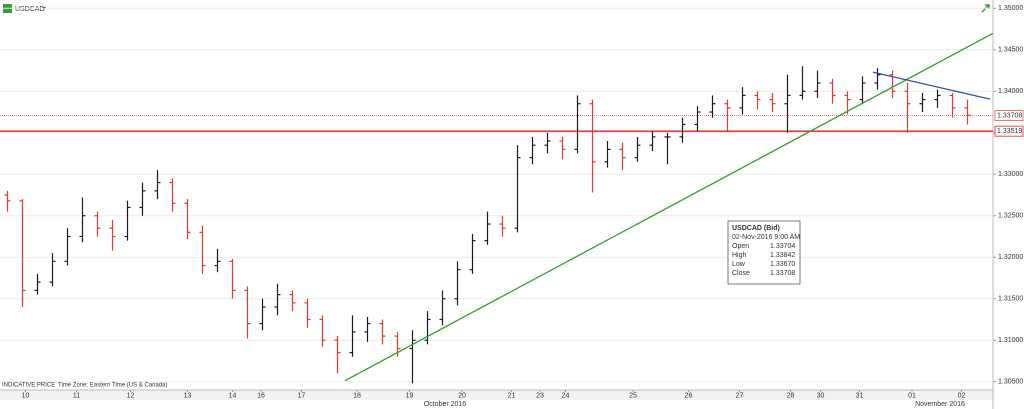 Image resolution: width=1024 pixels, height=409 pixels. Describe the element at coordinates (962, 395) in the screenshot. I see `x-tick-label: 02` at that location.